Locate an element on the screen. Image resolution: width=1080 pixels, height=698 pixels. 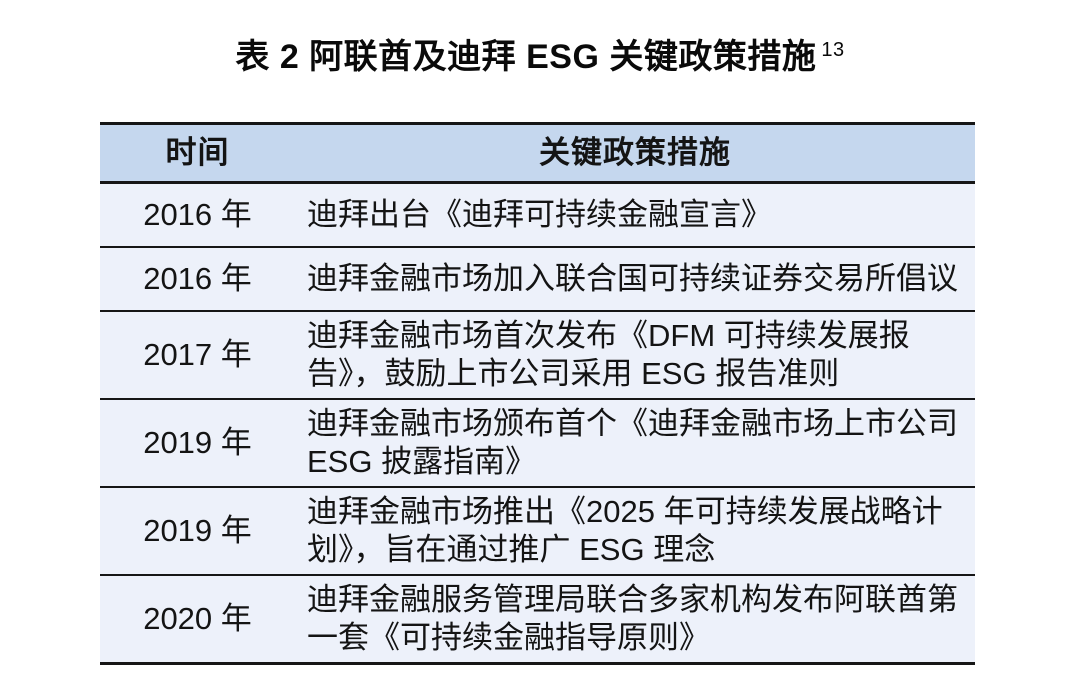
cell-measure: 迪拜金融市场推出《2025 年可持续发展战略计划》，旨在通过推广 ESG 理念 is located at coordinates (635, 530).